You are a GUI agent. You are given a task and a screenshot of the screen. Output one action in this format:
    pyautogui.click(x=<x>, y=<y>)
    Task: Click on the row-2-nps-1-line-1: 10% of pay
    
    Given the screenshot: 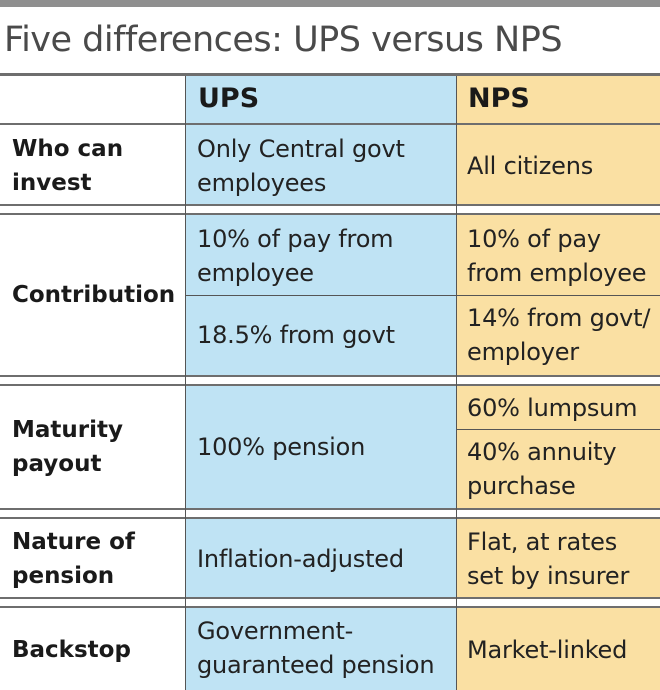 What is the action you would take?
    pyautogui.click(x=534, y=239)
    